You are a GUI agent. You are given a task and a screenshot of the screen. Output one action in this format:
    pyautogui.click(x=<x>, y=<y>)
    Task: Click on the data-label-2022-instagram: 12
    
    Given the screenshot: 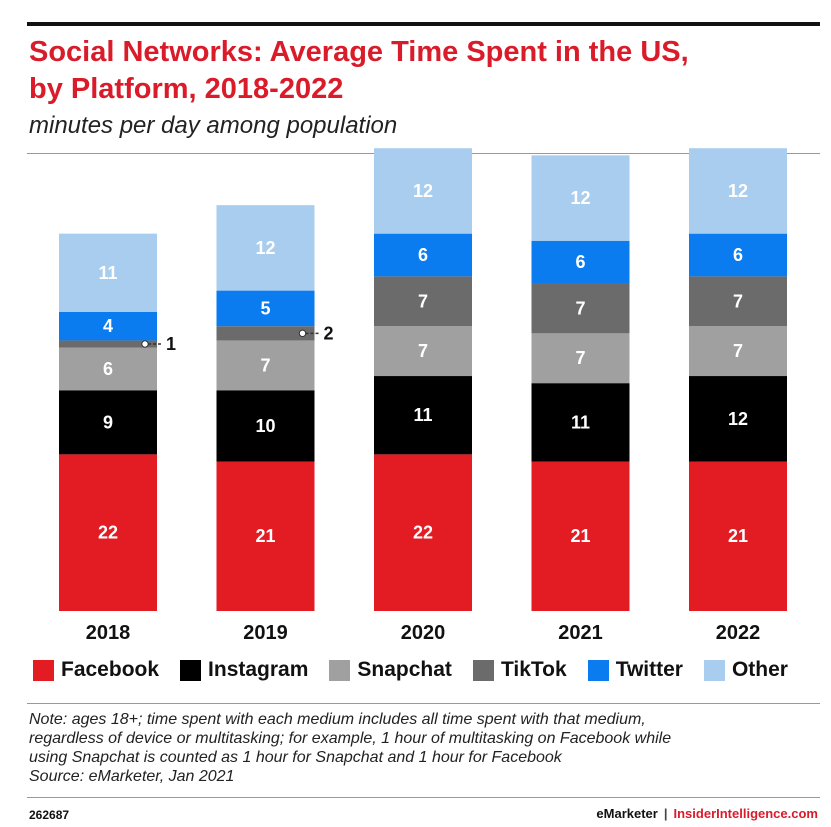 What is the action you would take?
    pyautogui.click(x=738, y=419)
    